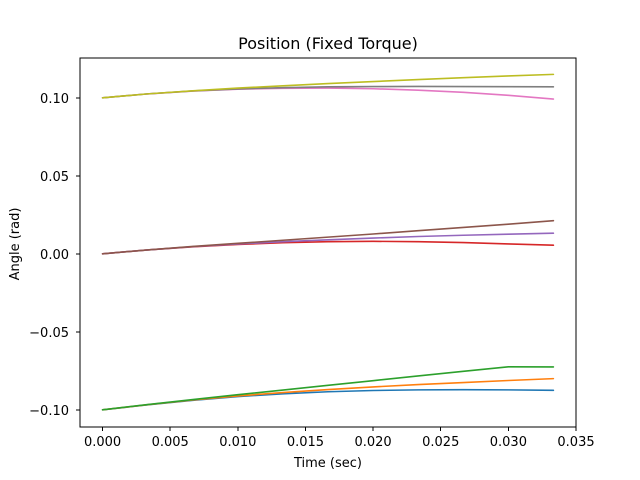 This screenshot has width=640, height=480. I want to click on y-tick-label: −0.05, so click(49, 333).